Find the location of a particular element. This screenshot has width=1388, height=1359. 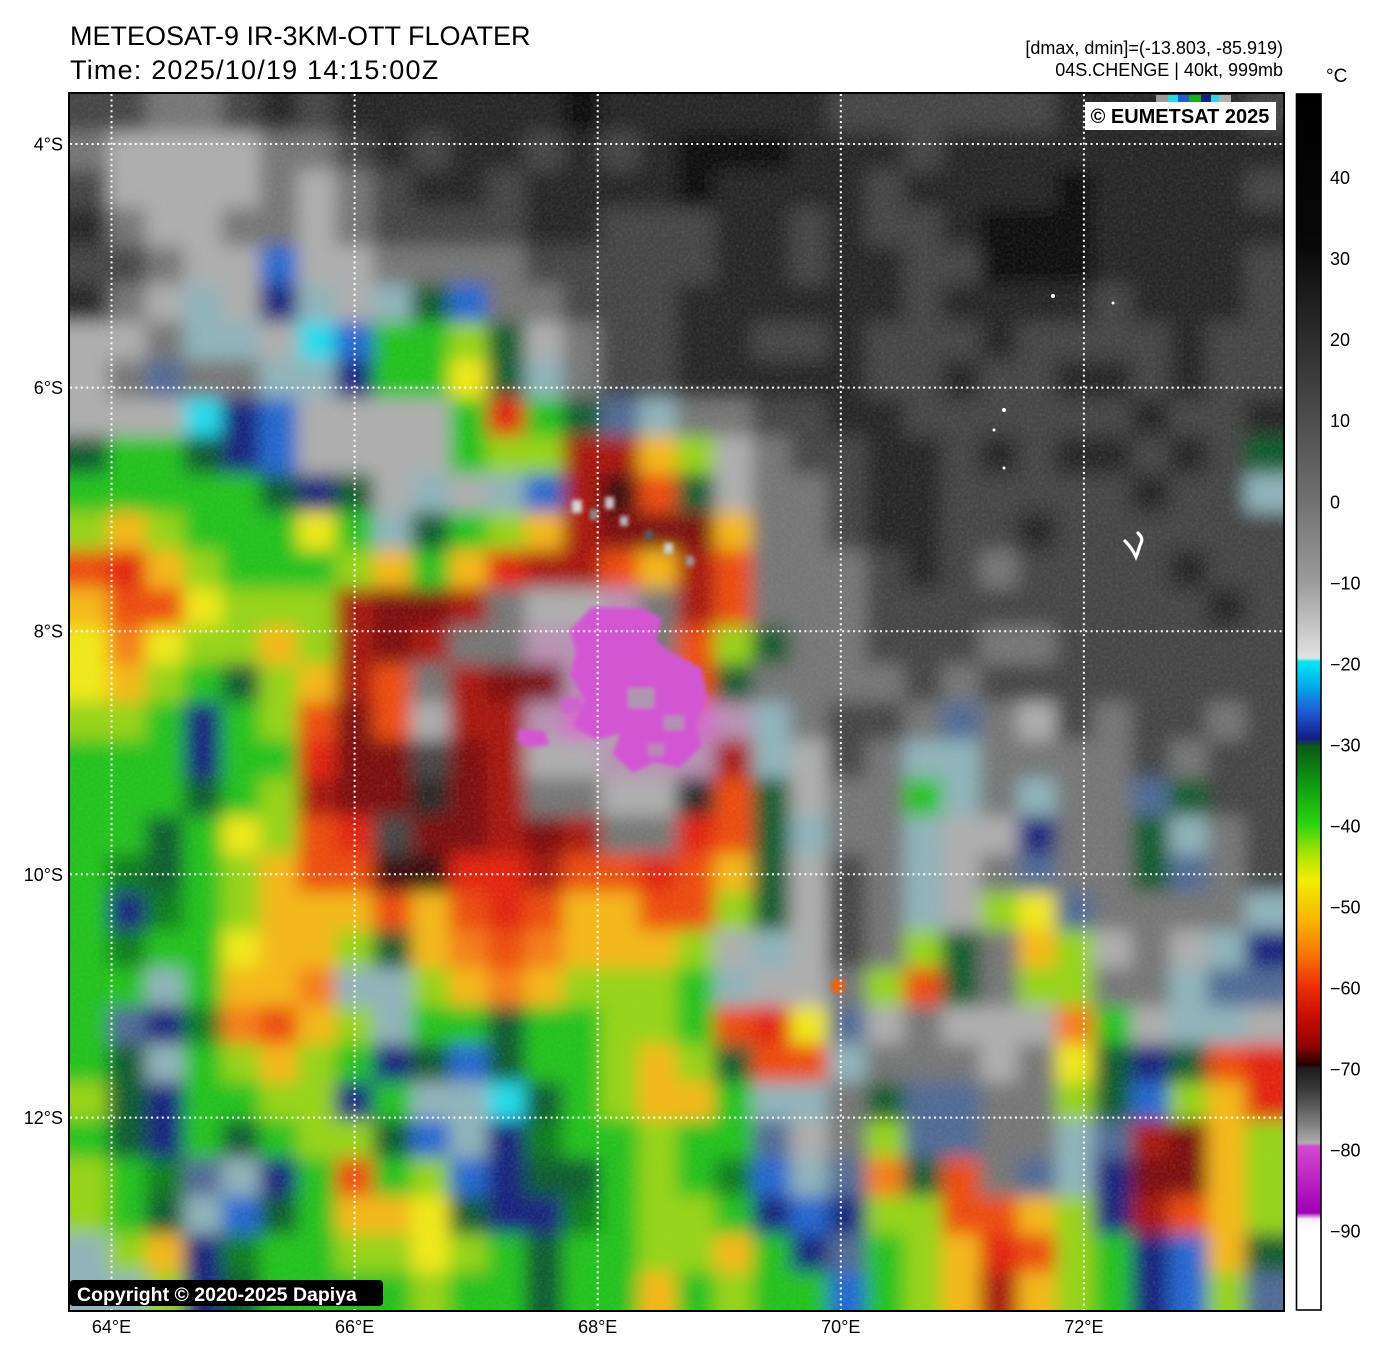

svg-text: 4°S is located at coordinates (48, 145).